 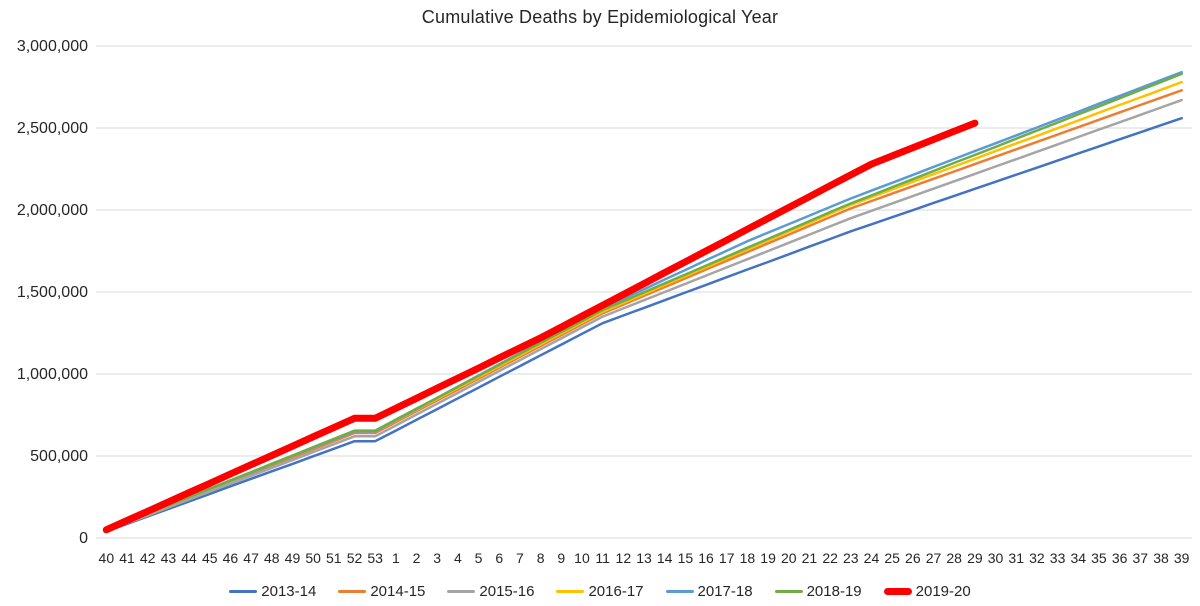 What do you see at coordinates (458, 558) in the screenshot?
I see `x-tick-label: 4` at bounding box center [458, 558].